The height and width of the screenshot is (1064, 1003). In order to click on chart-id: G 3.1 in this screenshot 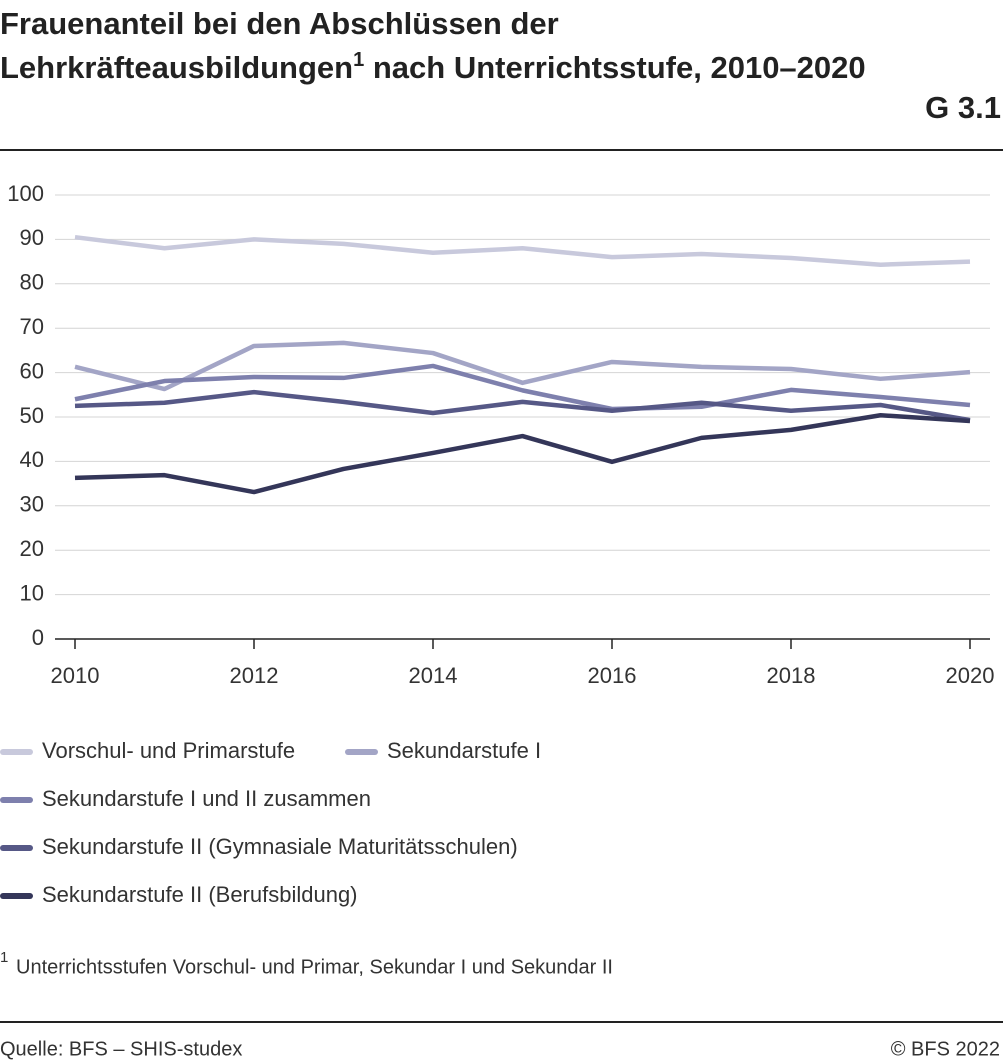, I will do `click(963, 107)`.